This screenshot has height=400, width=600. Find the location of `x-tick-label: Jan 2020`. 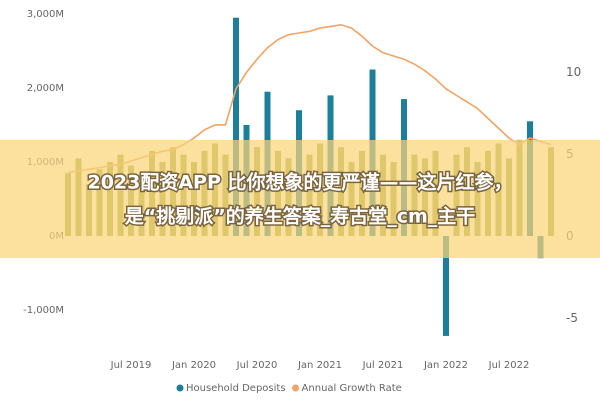

x-tick-label: Jan 2020 is located at coordinates (193, 365).